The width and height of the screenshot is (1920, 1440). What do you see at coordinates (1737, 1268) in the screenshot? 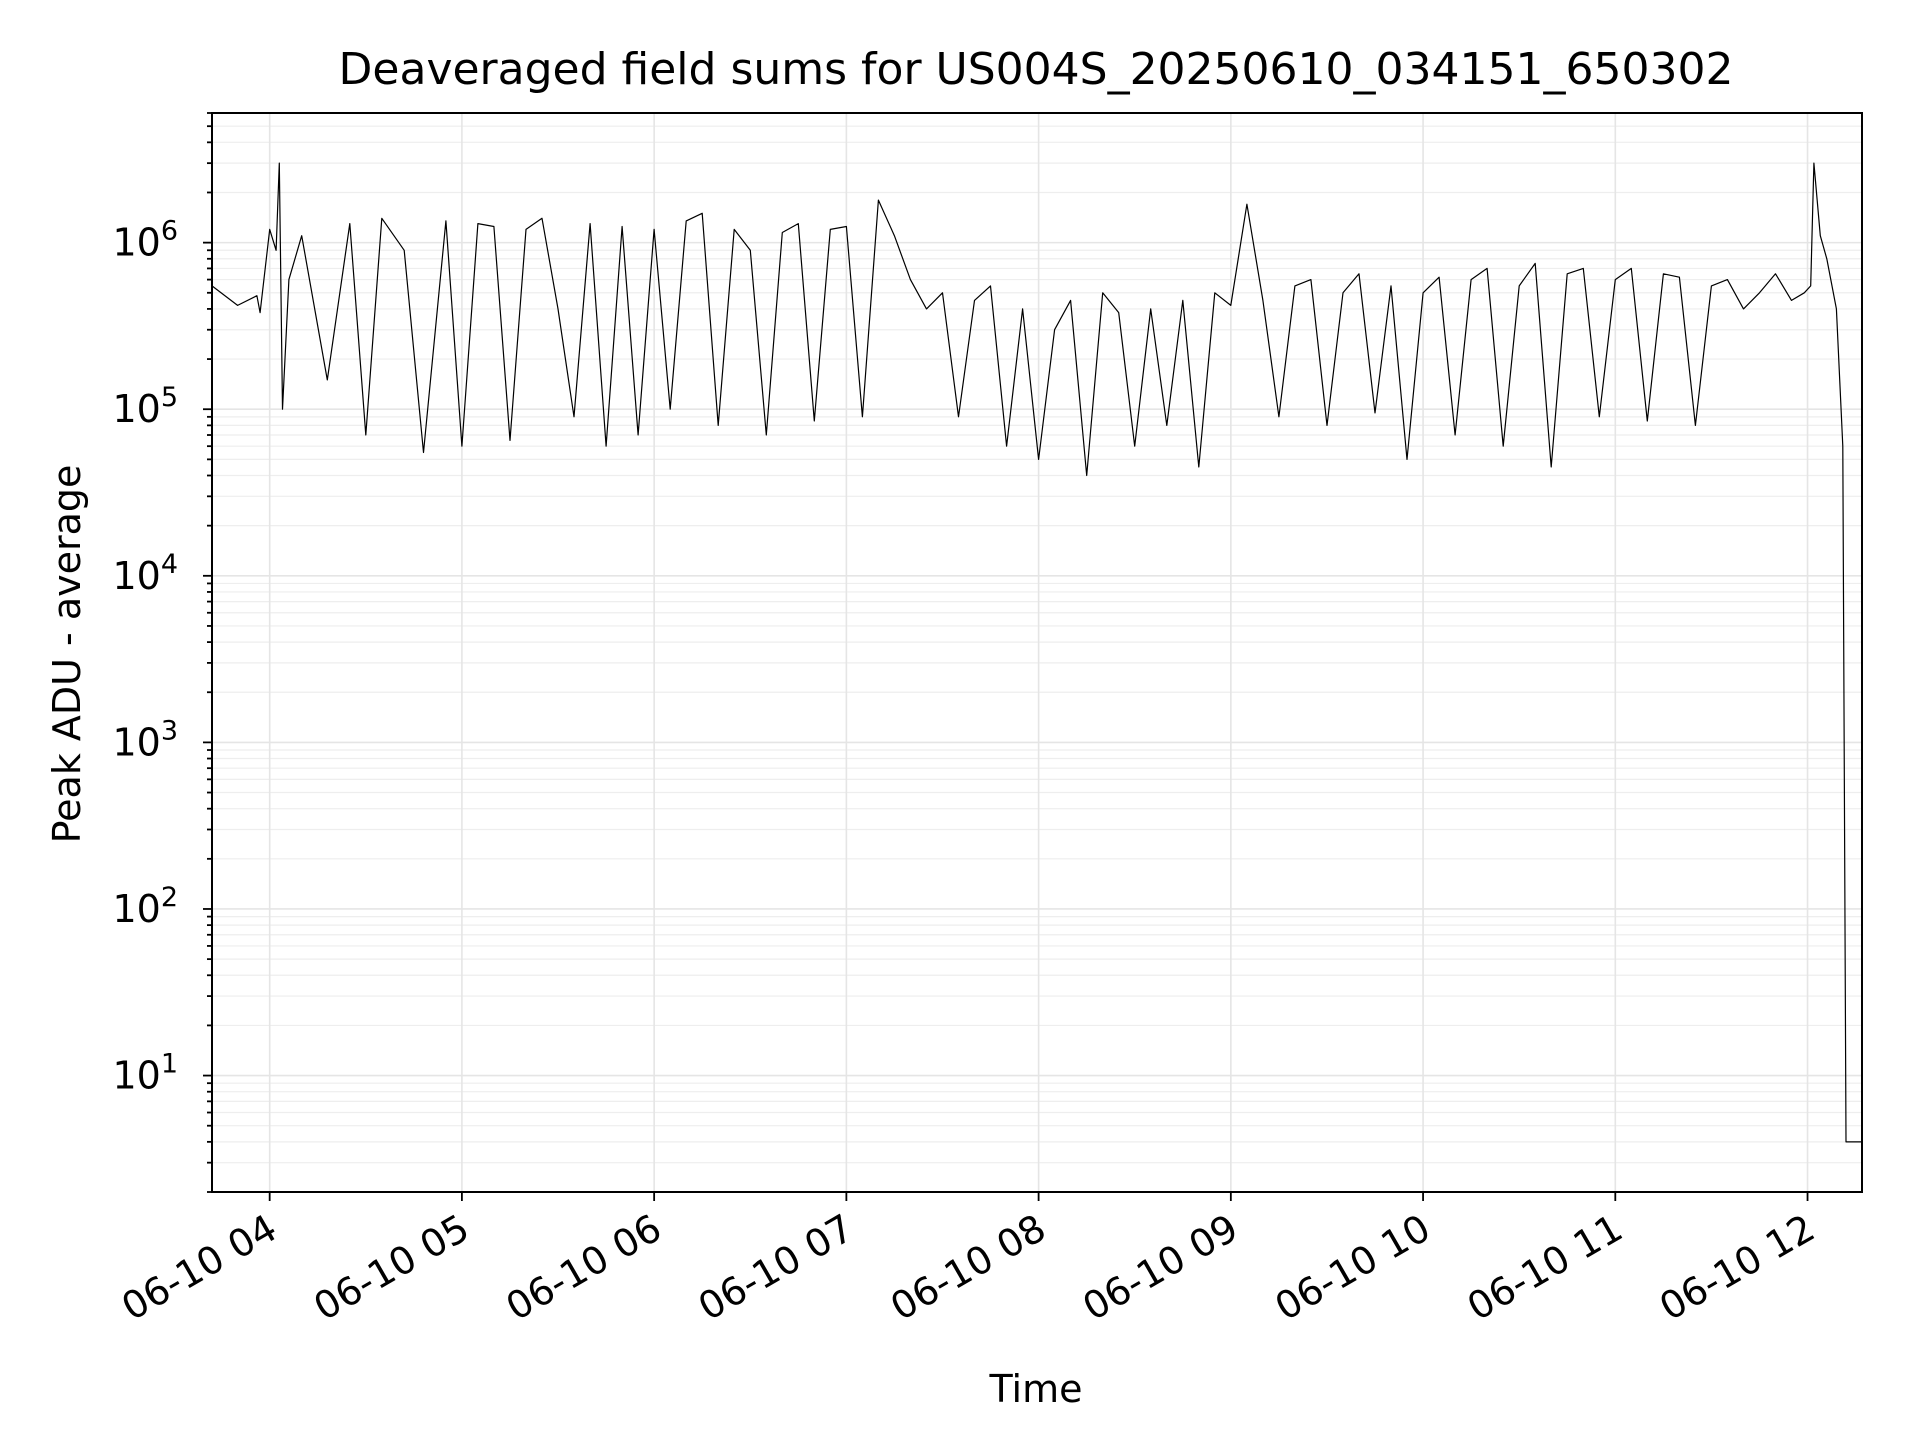
I see `x-tick-label: 06-10 12` at bounding box center [1737, 1268].